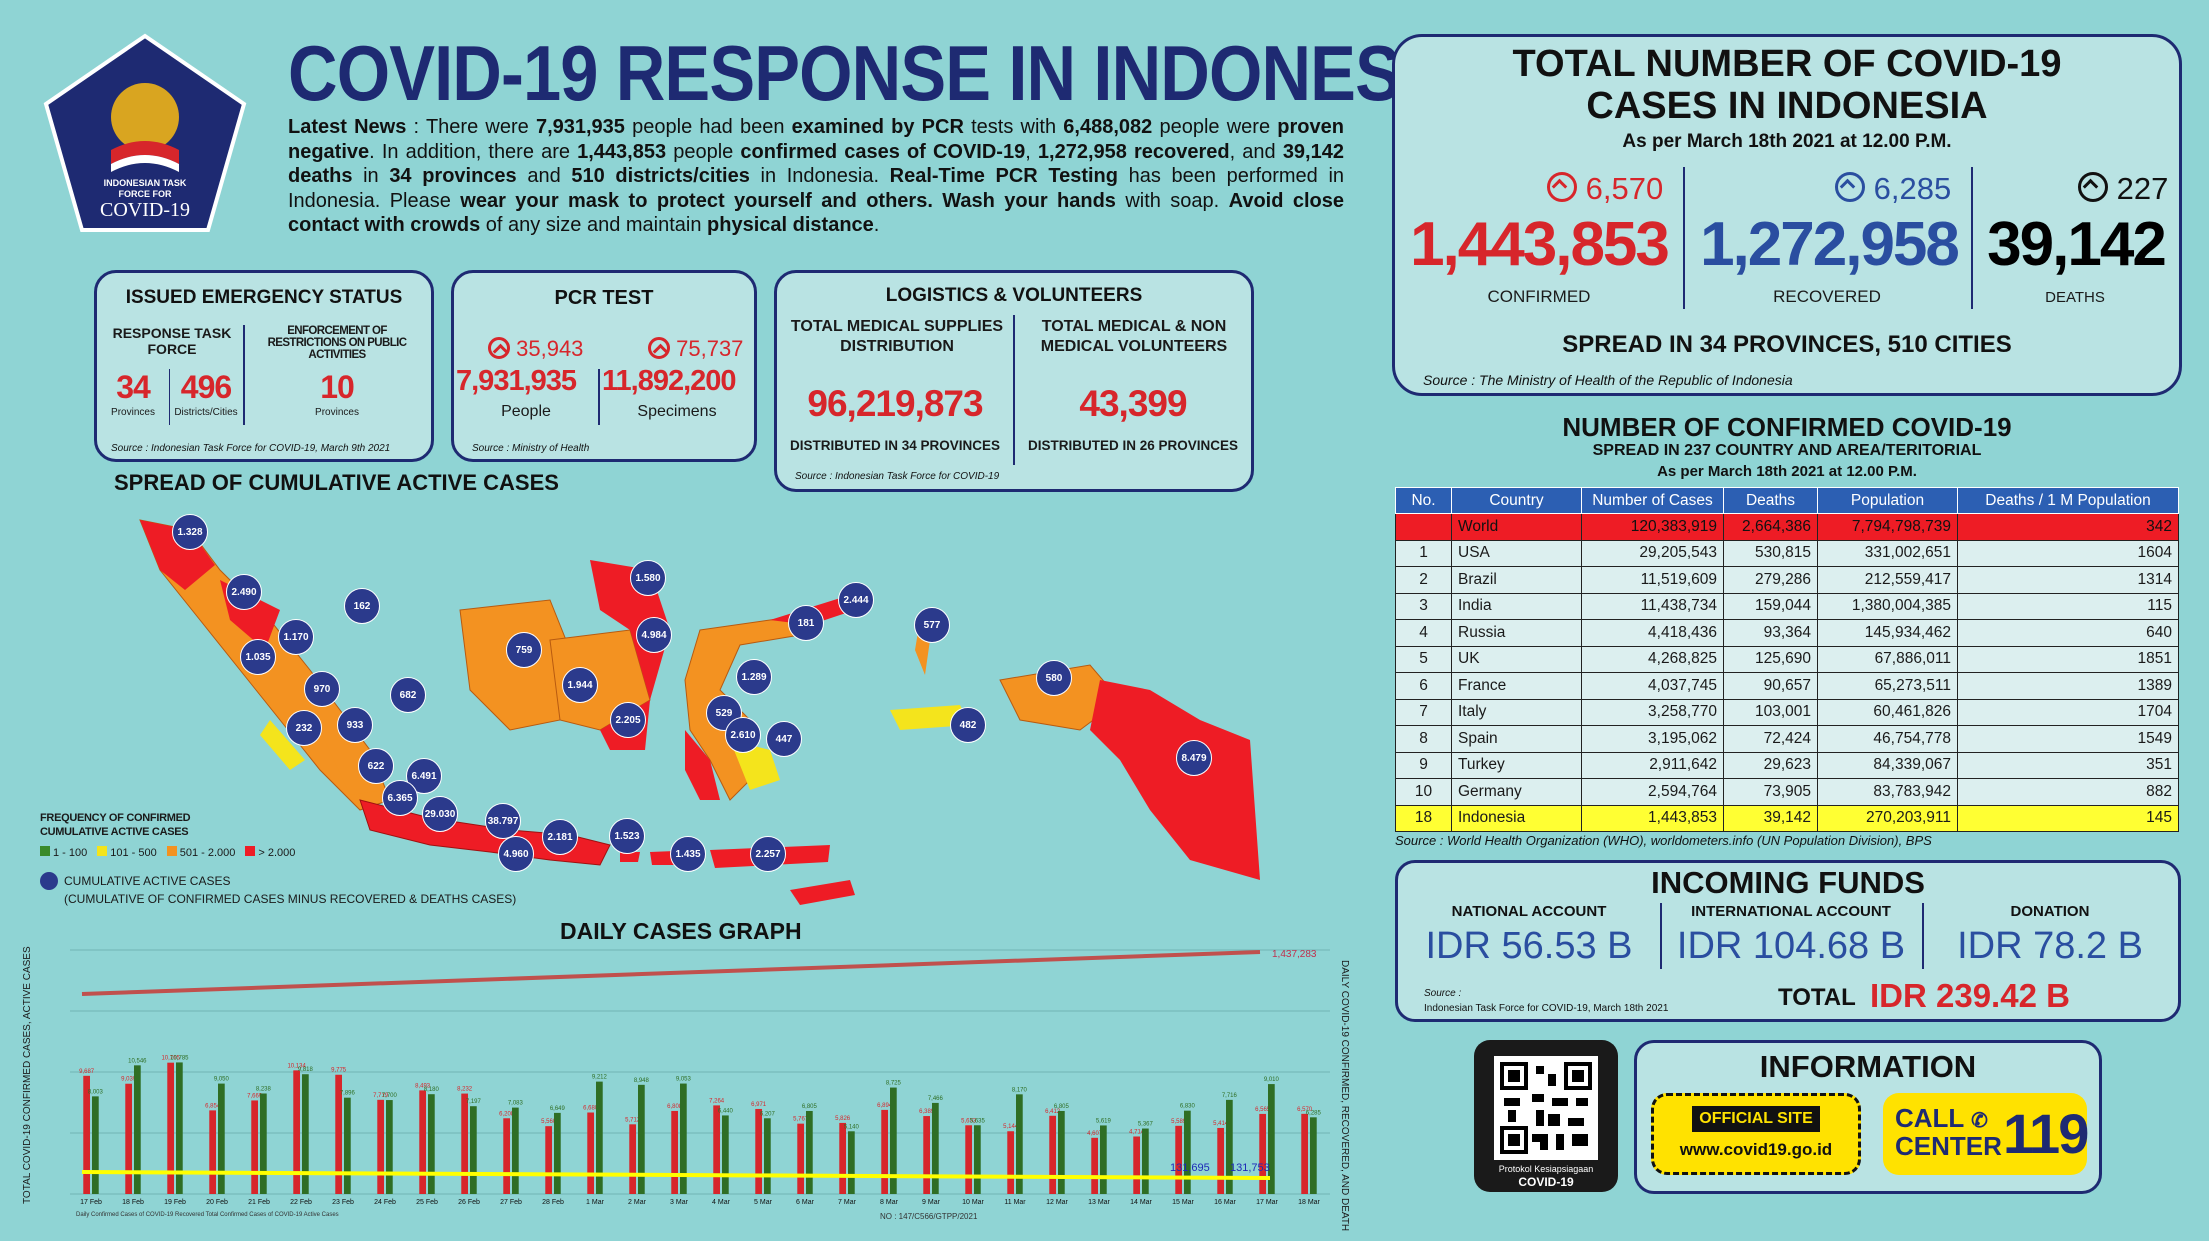 This screenshot has width=2209, height=1241. I want to click on center-label: CENTER, so click(1948, 1146).